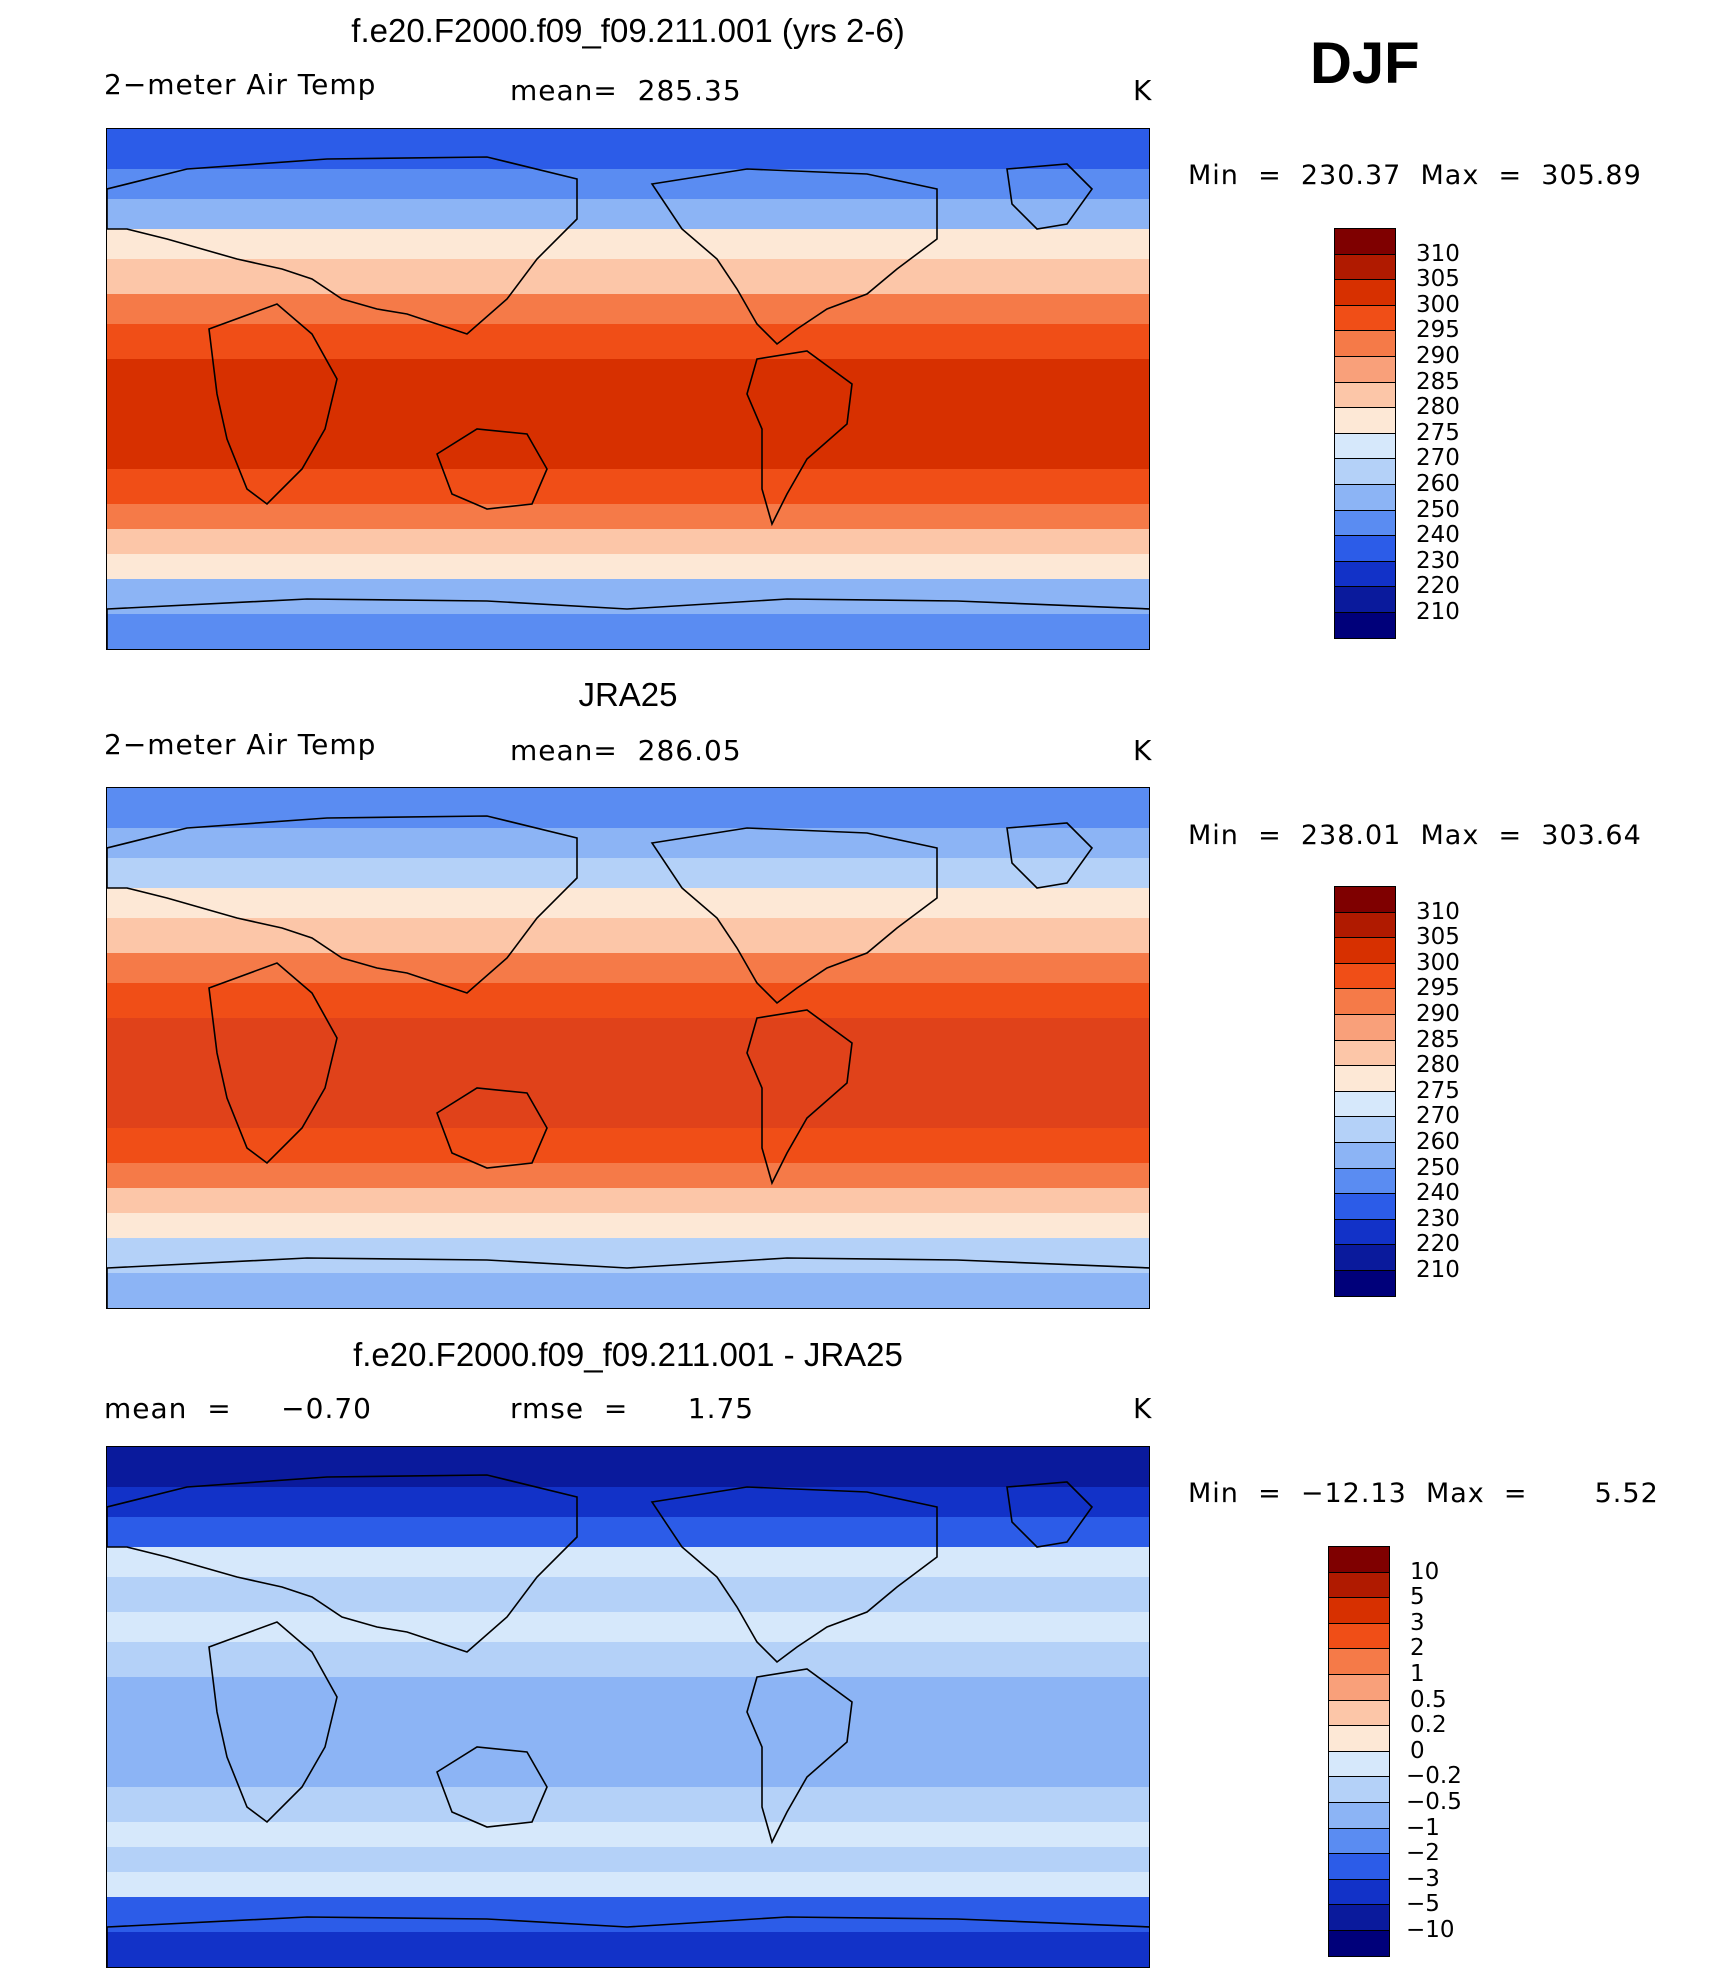  I want to click on colorbar-tick-label: −1, so click(1423, 1827).